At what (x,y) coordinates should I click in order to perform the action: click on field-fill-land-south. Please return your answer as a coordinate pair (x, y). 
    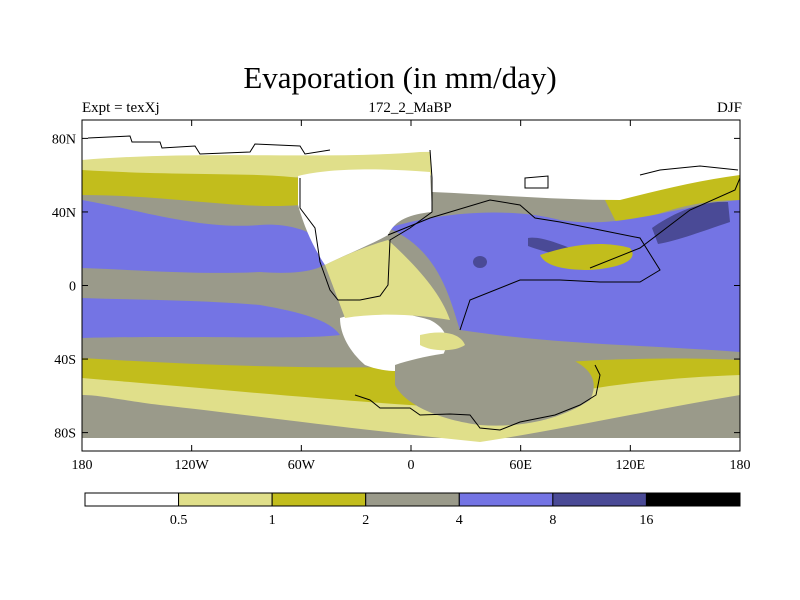
    Looking at the image, I should click on (393, 342).